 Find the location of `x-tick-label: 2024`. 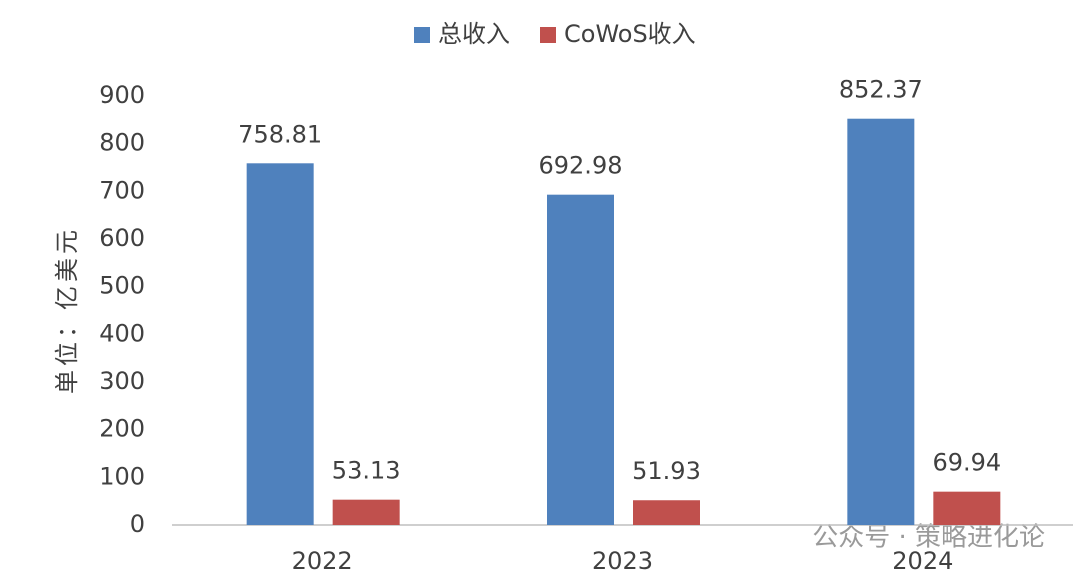

x-tick-label: 2024 is located at coordinates (922, 561).